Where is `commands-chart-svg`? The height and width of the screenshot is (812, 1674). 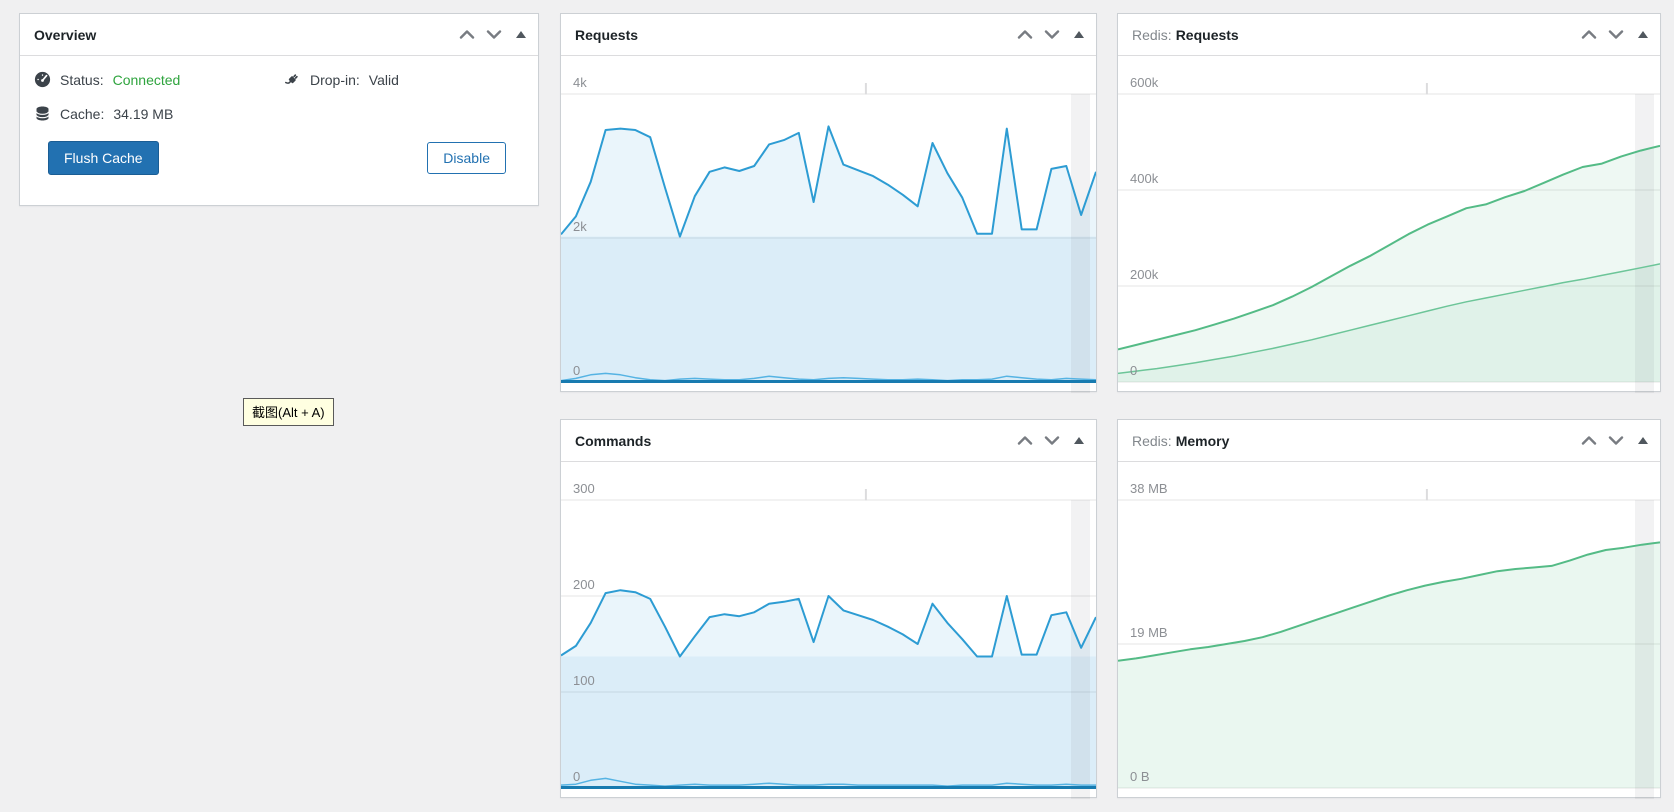 commands-chart-svg is located at coordinates (828, 644).